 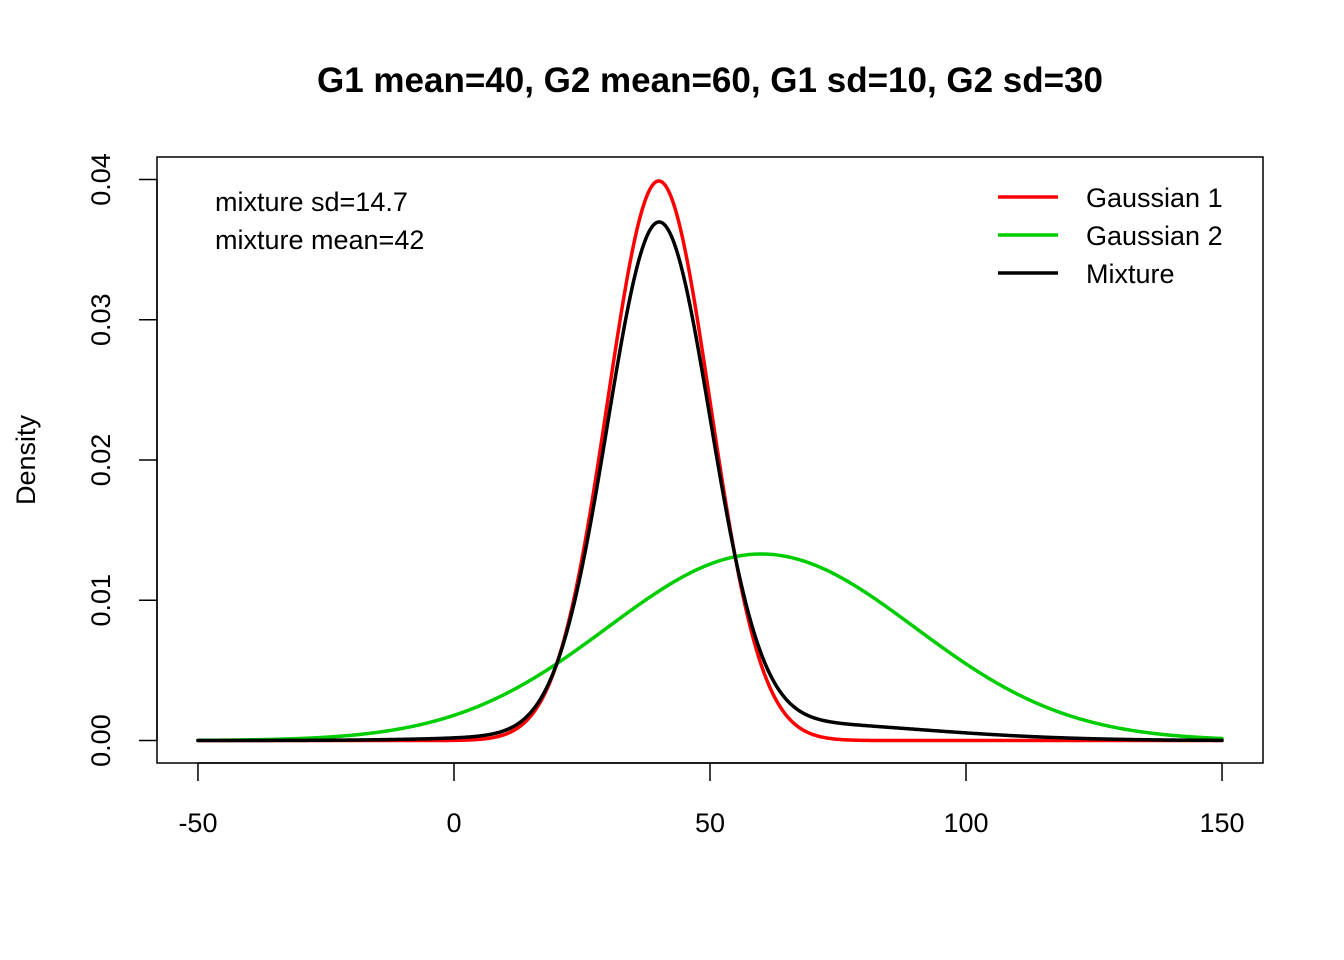 I want to click on y-axis-label: Density, so click(x=26, y=459).